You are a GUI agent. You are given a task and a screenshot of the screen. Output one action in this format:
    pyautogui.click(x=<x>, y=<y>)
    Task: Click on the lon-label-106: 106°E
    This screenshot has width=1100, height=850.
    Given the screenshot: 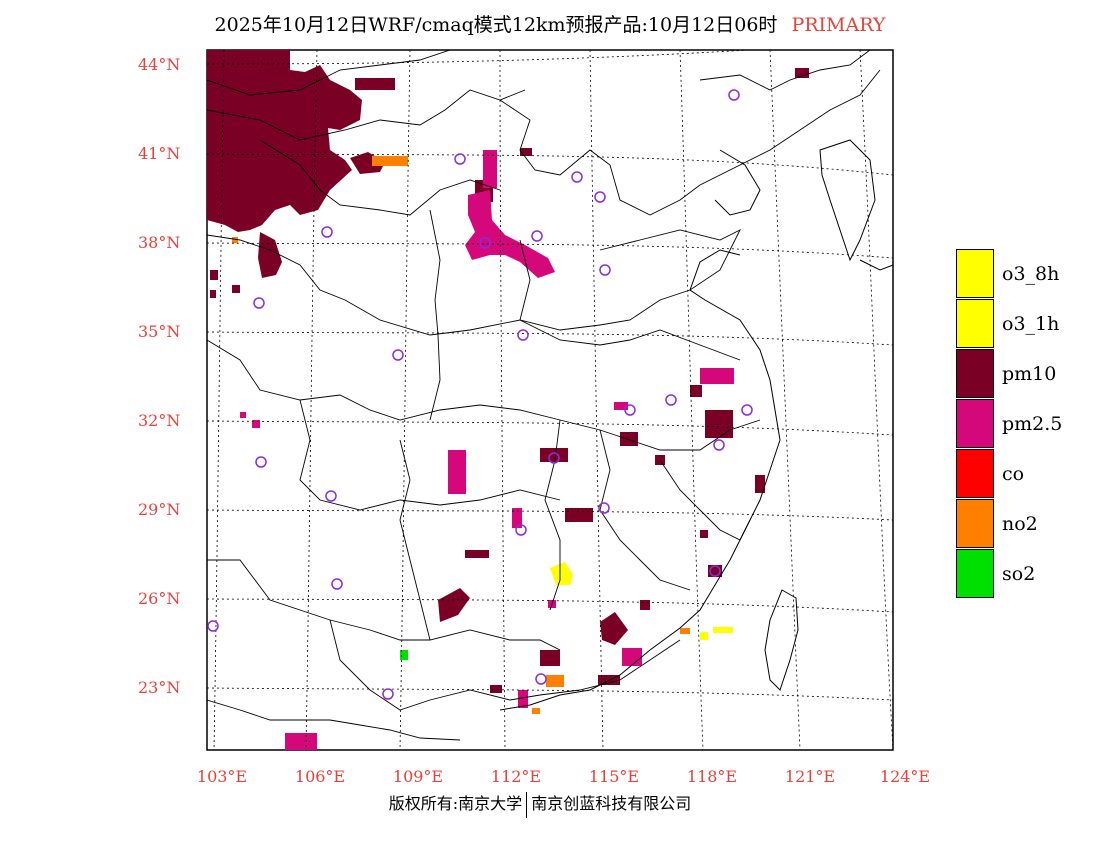 What is the action you would take?
    pyautogui.click(x=320, y=776)
    